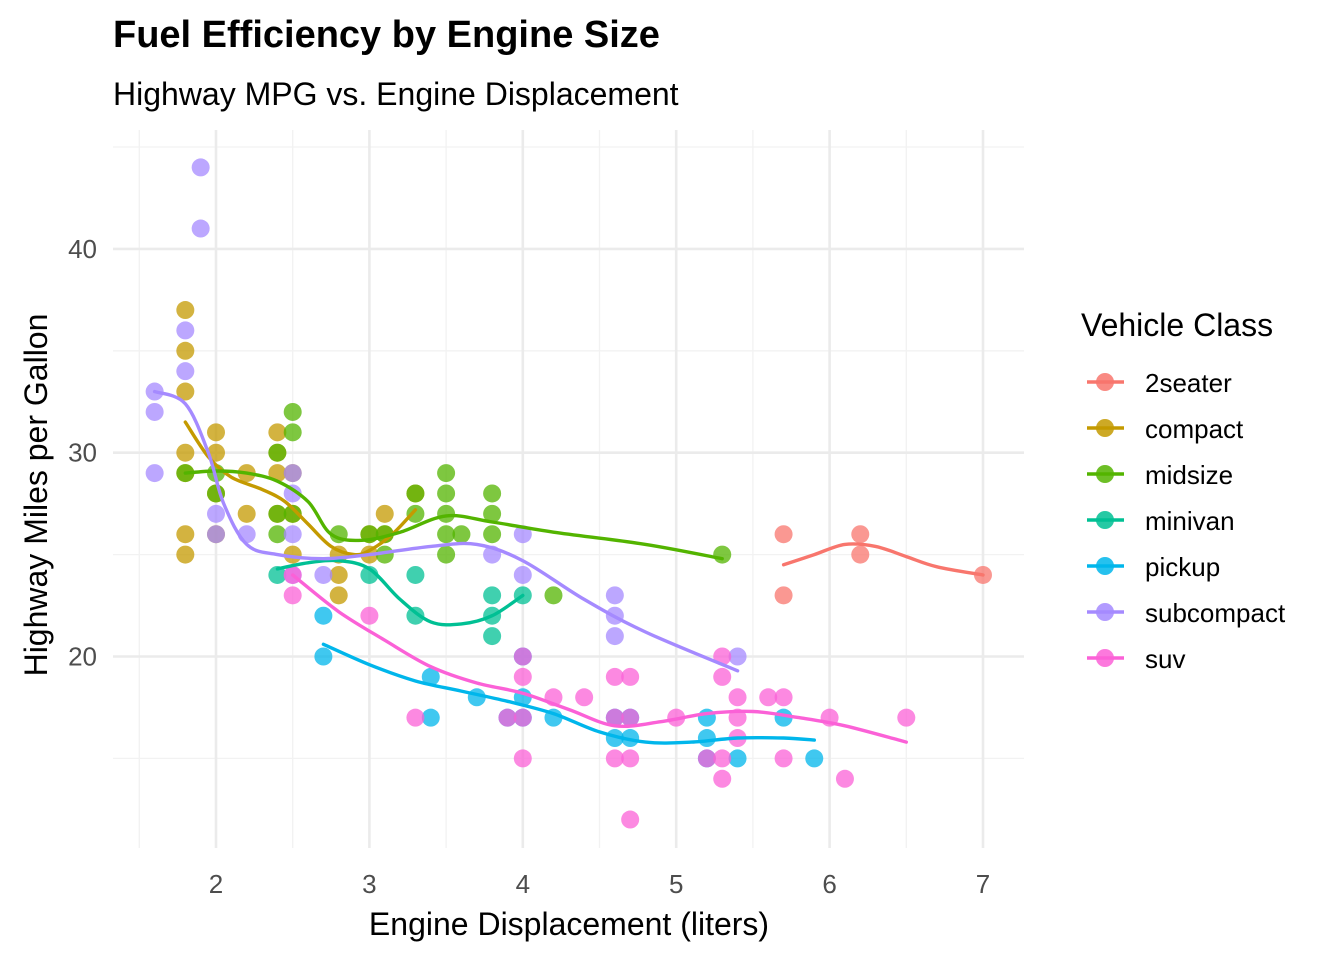 The width and height of the screenshot is (1344, 960). What do you see at coordinates (569, 924) in the screenshot?
I see `x-axis-label: Engine Displacement (liters)` at bounding box center [569, 924].